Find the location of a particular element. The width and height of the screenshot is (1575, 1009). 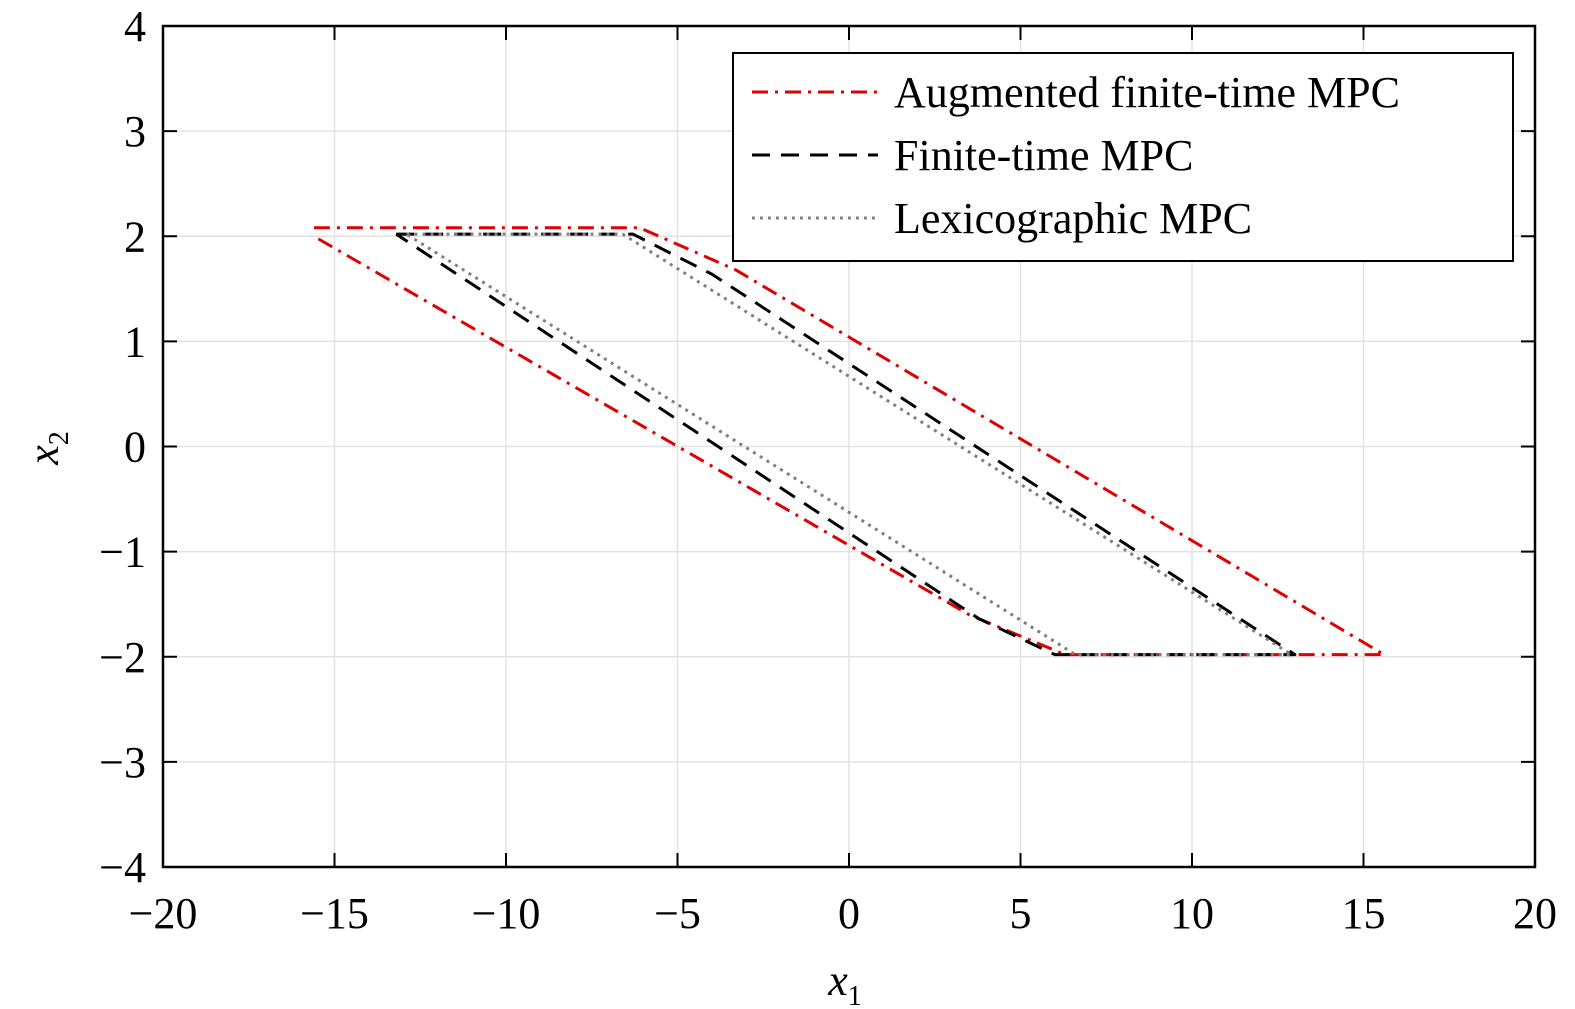

y-tick-label: −4 is located at coordinates (122, 867).